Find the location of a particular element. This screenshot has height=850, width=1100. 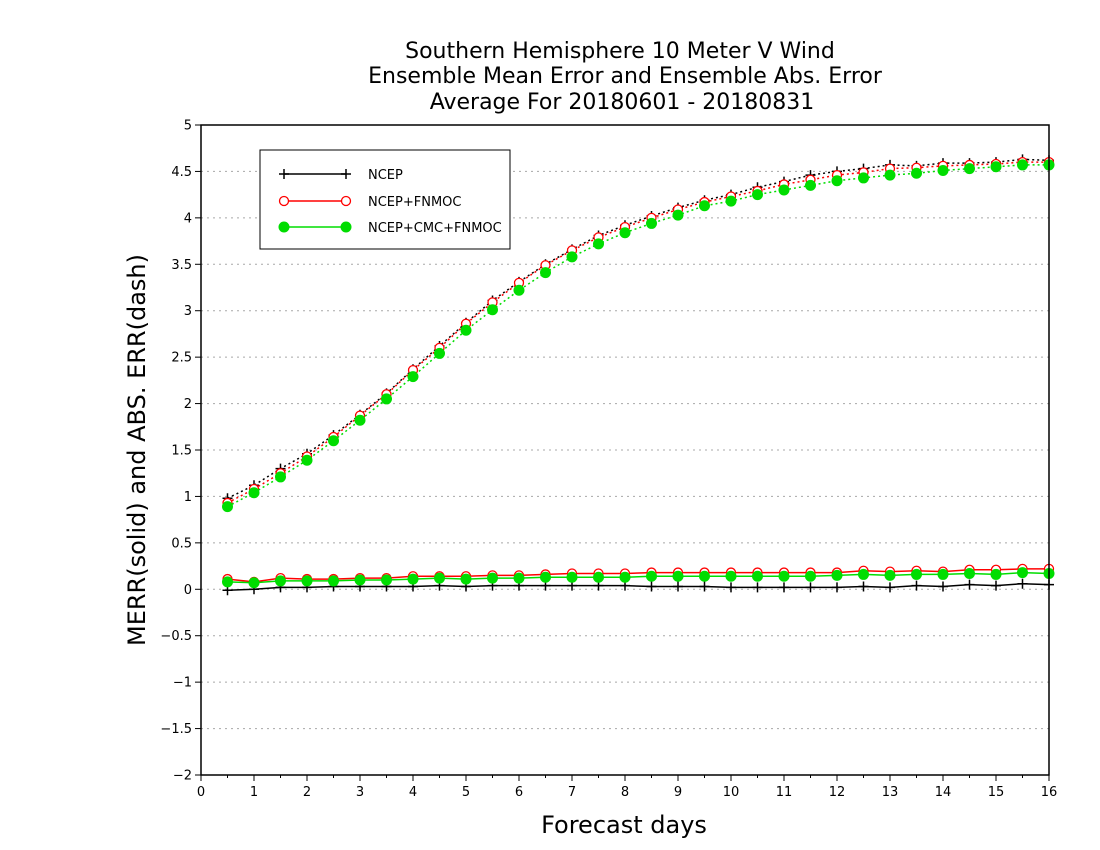

y-tick-label: 0 is located at coordinates (188, 590).